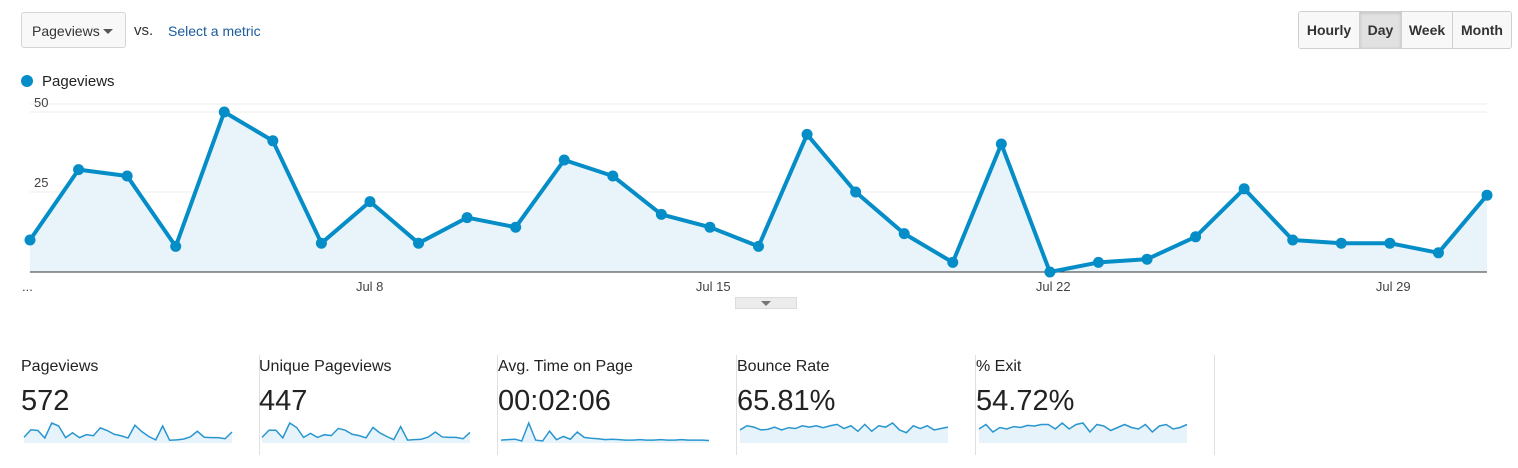 Image resolution: width=1518 pixels, height=468 pixels. Describe the element at coordinates (1025, 401) in the screenshot. I see `scorecard-value: 54.72%` at that location.